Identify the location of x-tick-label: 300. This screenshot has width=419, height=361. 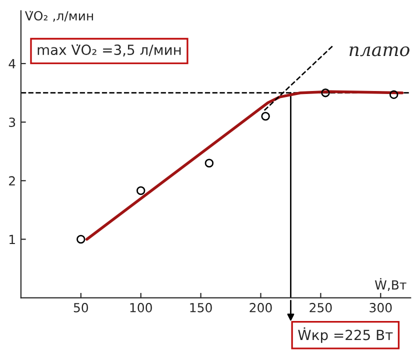
(381, 307).